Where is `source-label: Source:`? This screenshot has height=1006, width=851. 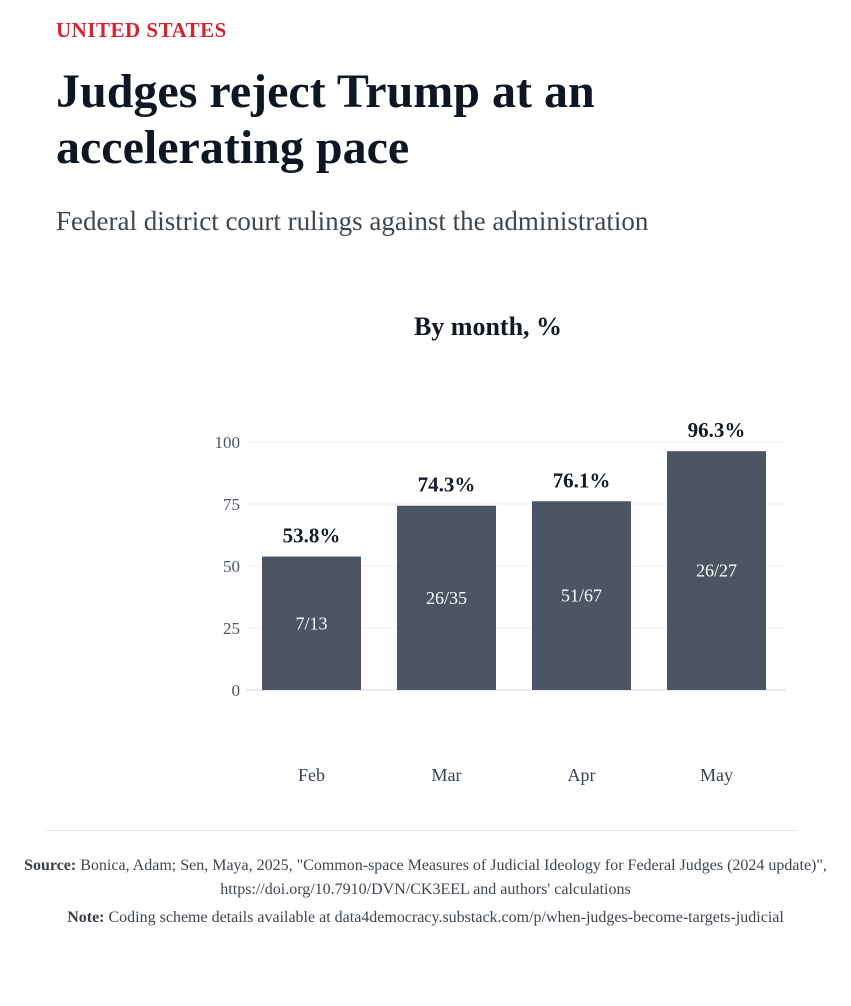 source-label: Source: is located at coordinates (50, 865).